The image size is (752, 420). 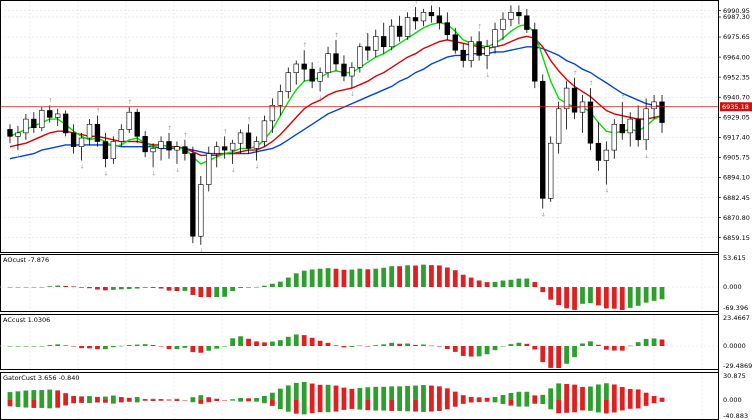 I want to click on candle-body, so click(x=511, y=16).